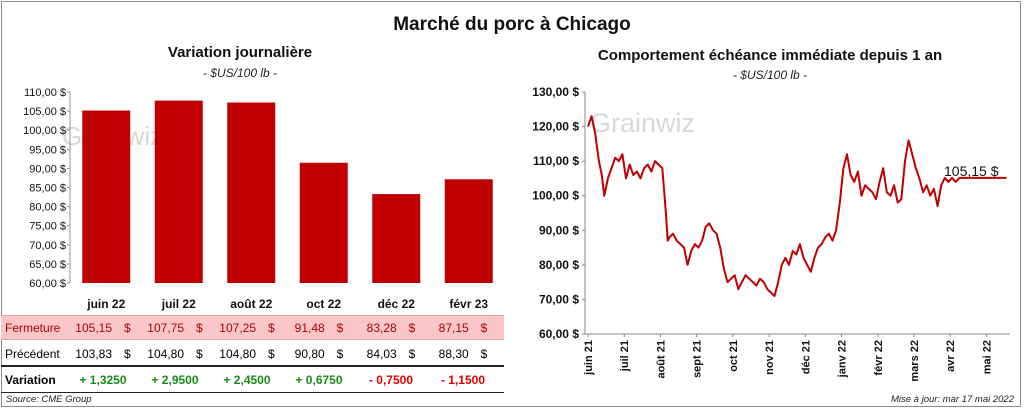  I want to click on left-chart-title: Variation journalière, so click(240, 52).